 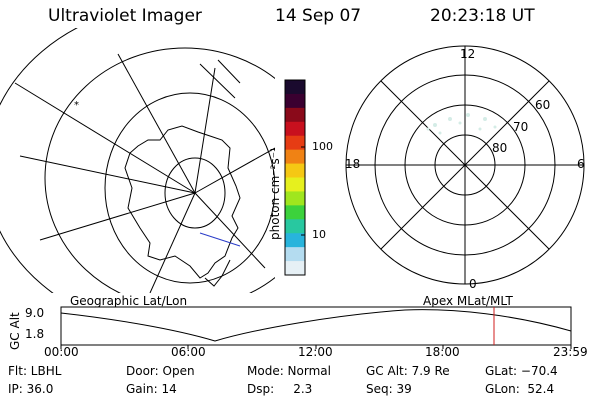 What do you see at coordinates (289, 371) in the screenshot?
I see `param-mode: Mode: Normal` at bounding box center [289, 371].